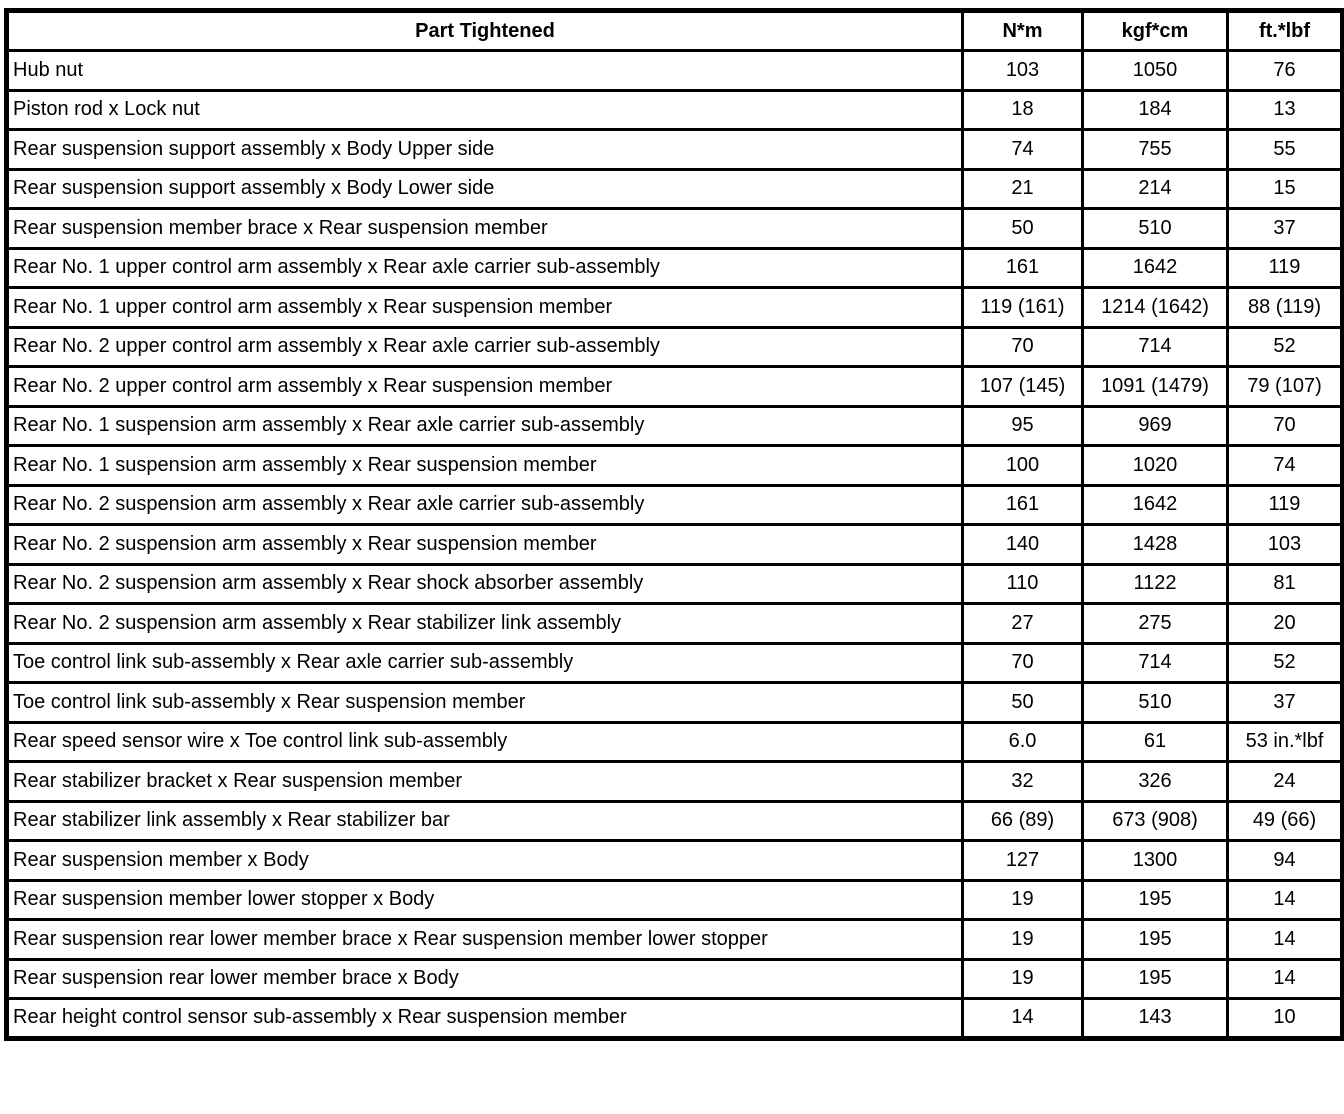 This screenshot has height=1114, width=1344. Describe the element at coordinates (1022, 386) in the screenshot. I see `nm-cell: 107 (145)` at that location.